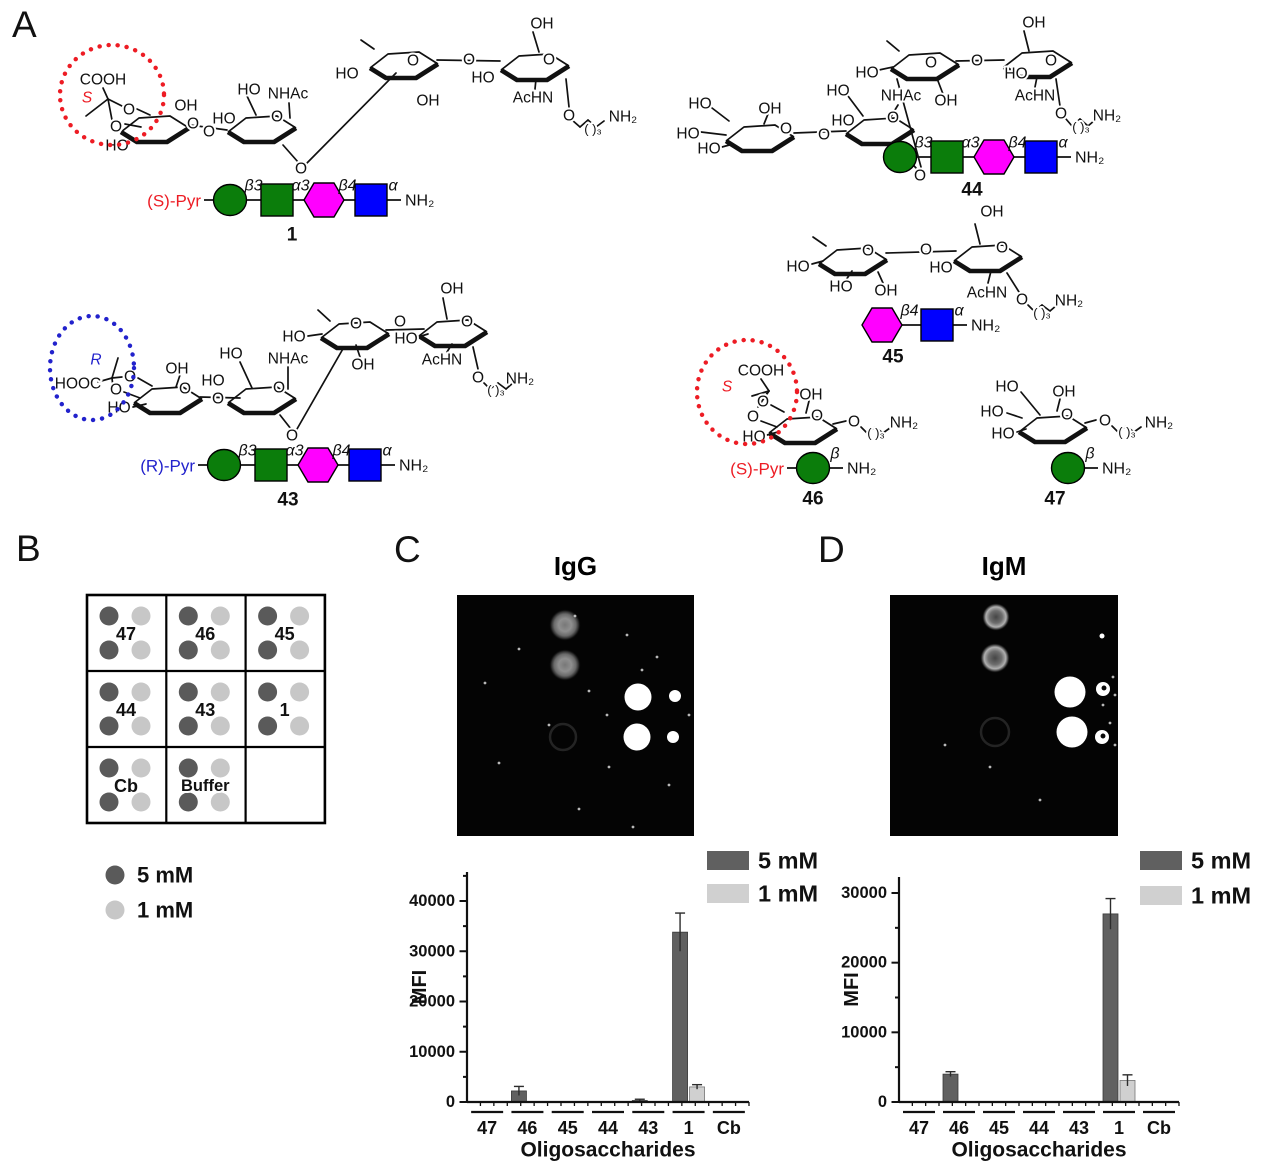 The height and width of the screenshot is (1171, 1268). Describe the element at coordinates (812, 499) in the screenshot. I see `compound-number: 46` at that location.